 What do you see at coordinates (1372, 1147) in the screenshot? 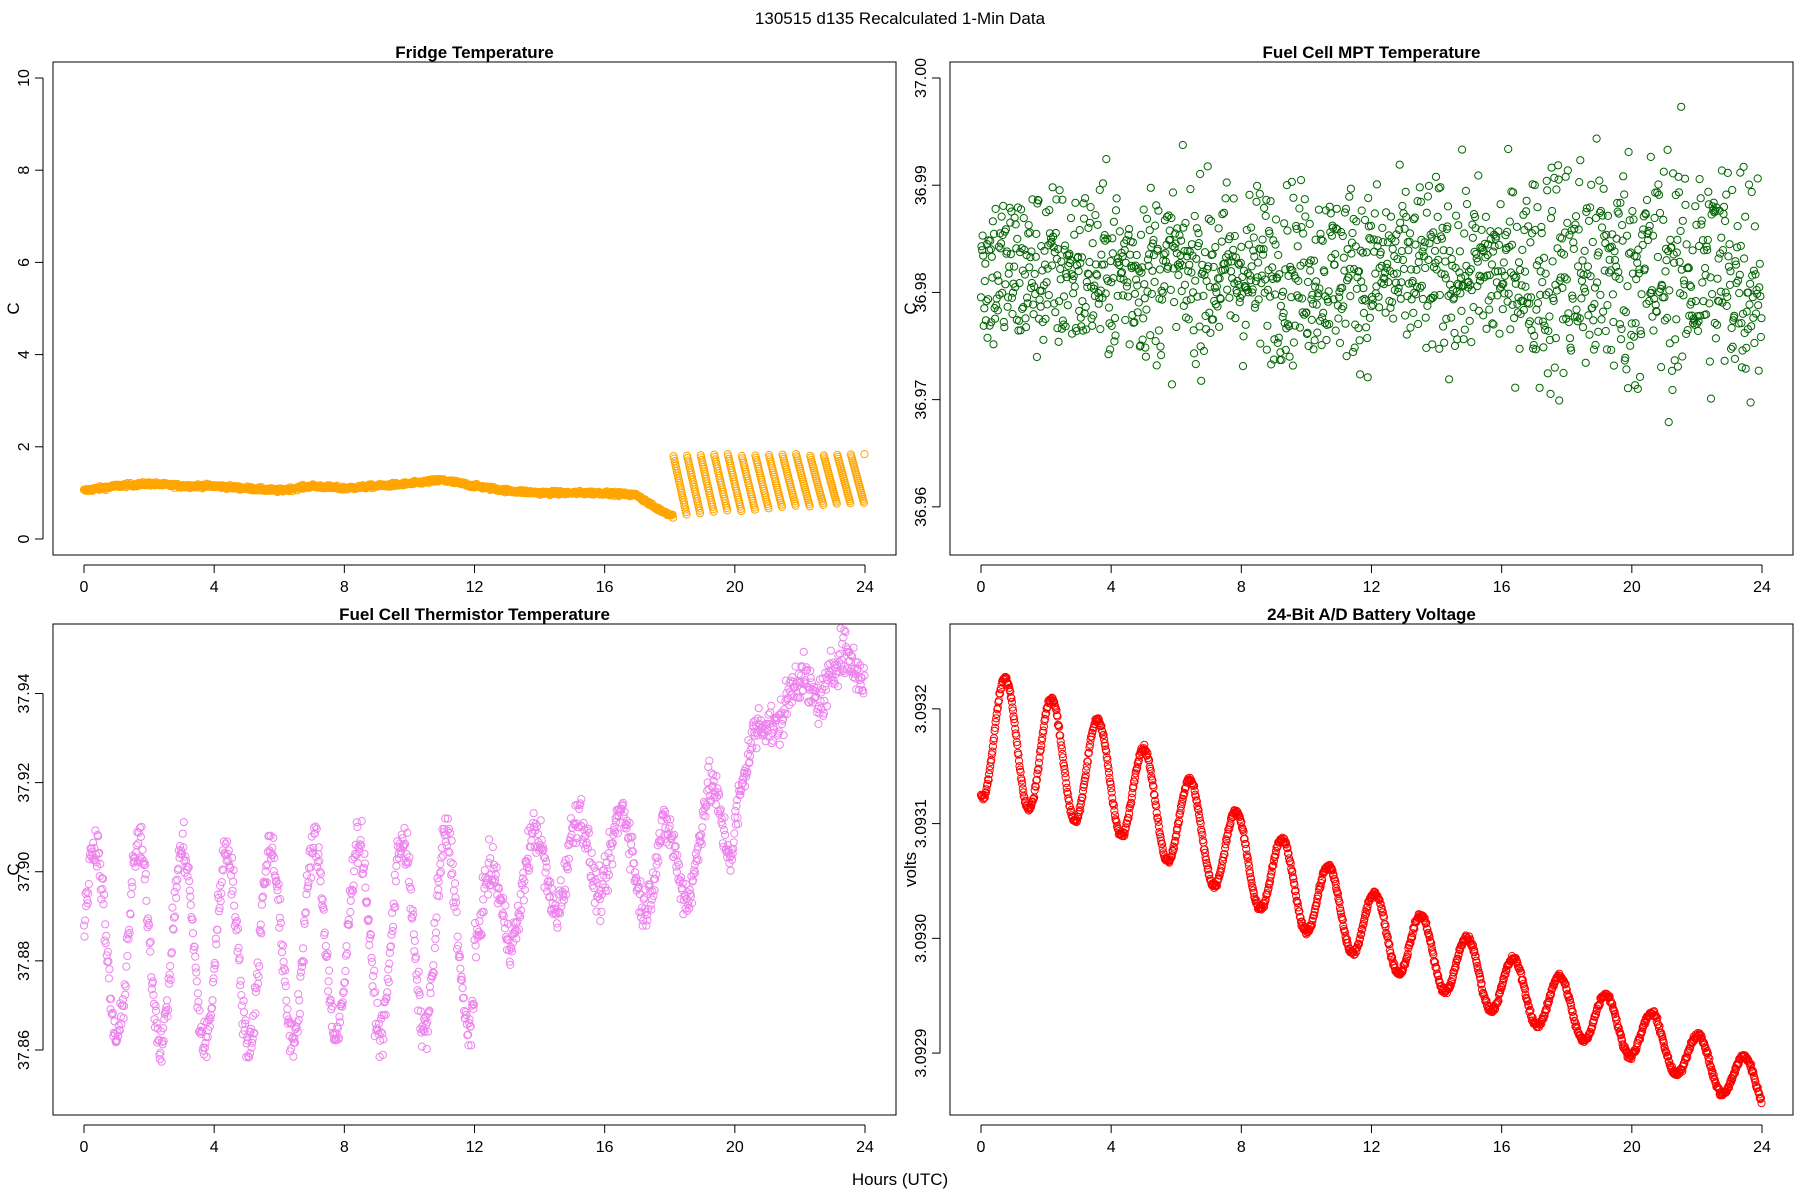
I see `x-tick-label: 12` at bounding box center [1372, 1147].